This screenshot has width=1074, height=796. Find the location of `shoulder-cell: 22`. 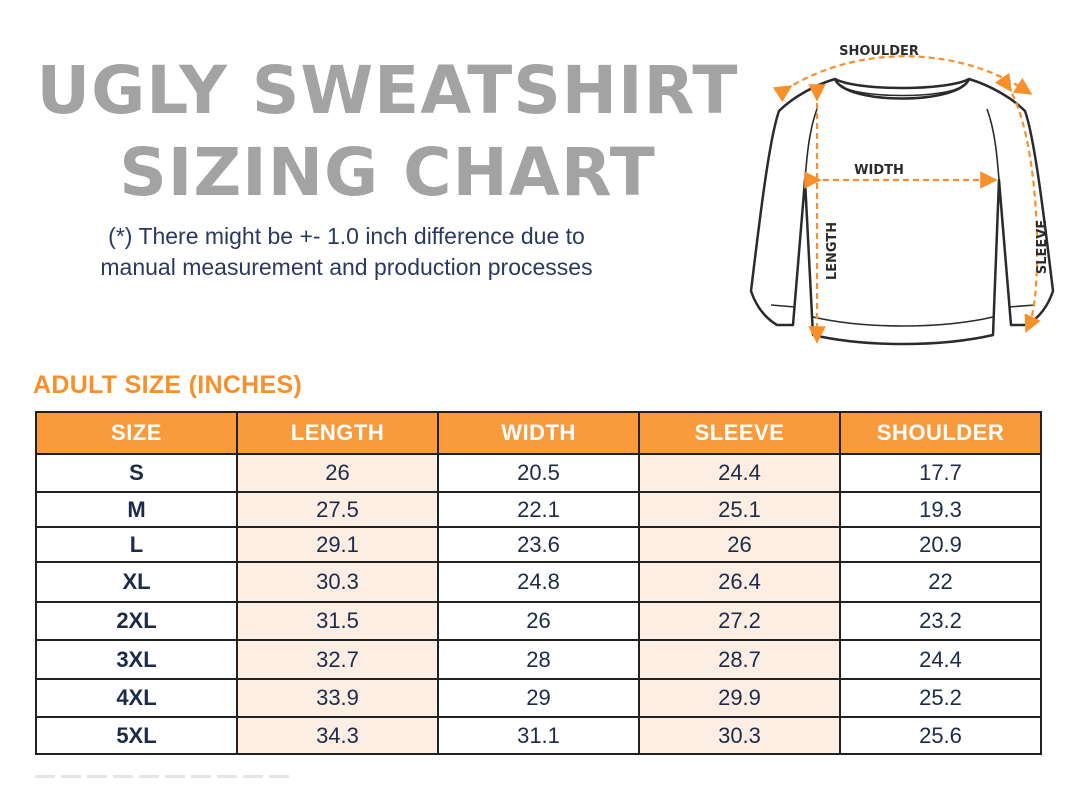

shoulder-cell: 22 is located at coordinates (940, 582).